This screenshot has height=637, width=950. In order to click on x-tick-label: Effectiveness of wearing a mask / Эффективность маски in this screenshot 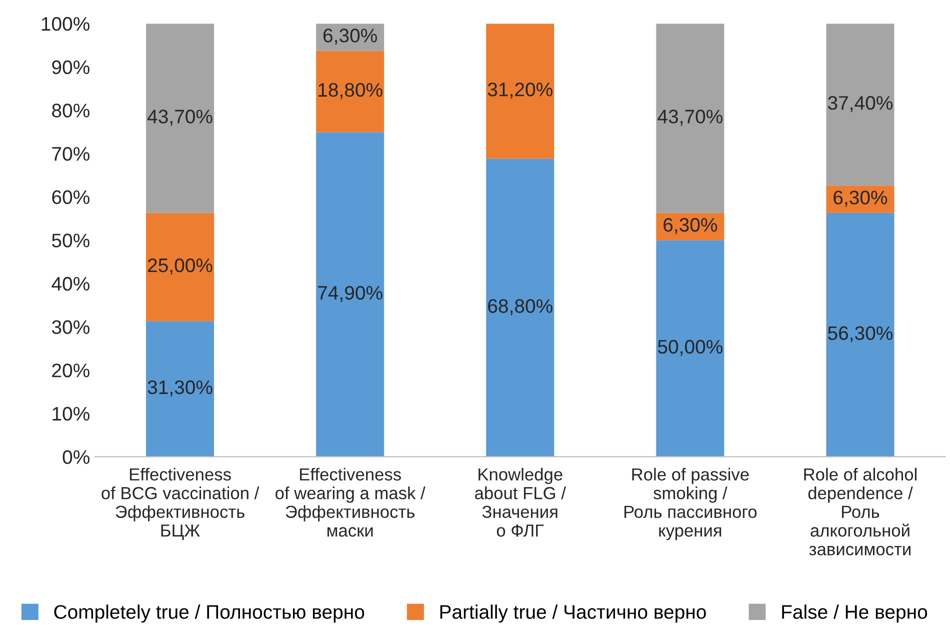, I will do `click(351, 502)`.